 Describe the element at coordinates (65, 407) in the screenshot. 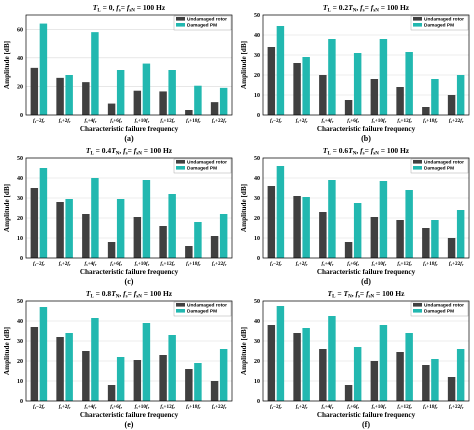

I see `x-tick-label: fs+2fr` at that location.